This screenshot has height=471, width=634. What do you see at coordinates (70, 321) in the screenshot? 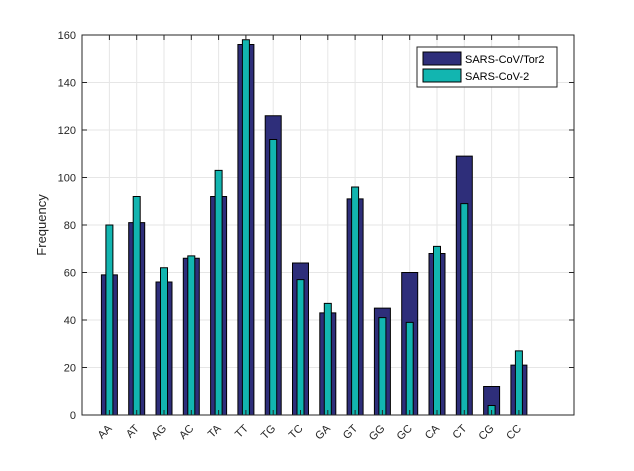
I see `y-tick-label: 40` at bounding box center [70, 321].